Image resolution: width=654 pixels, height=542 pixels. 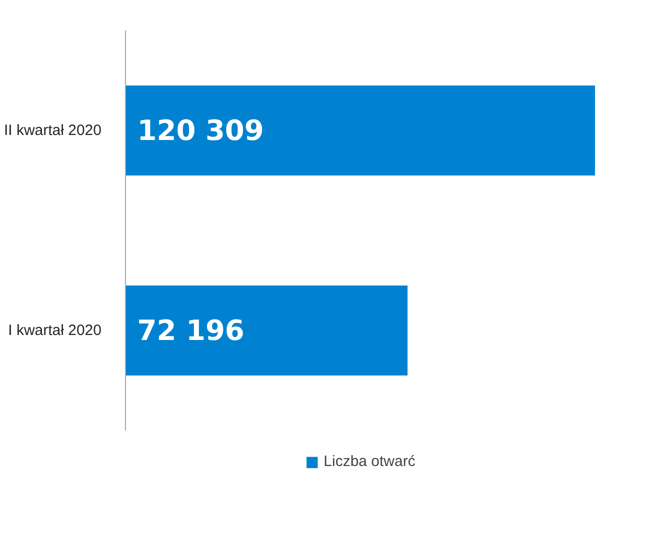 What do you see at coordinates (190, 330) in the screenshot?
I see `data-label: 72 196` at bounding box center [190, 330].